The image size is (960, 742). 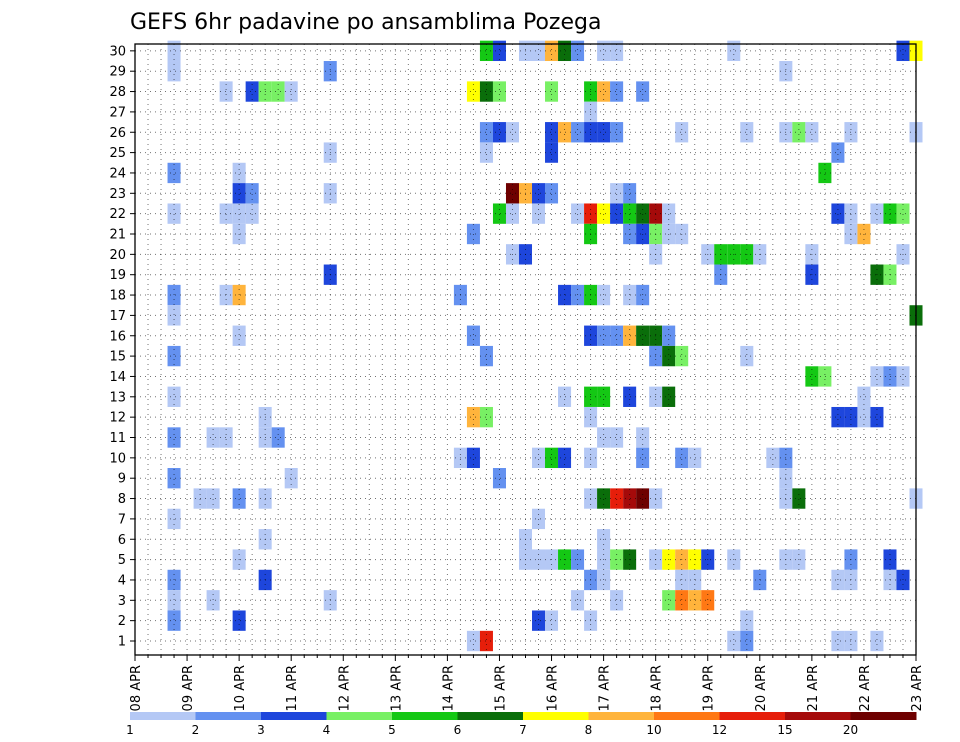 What do you see at coordinates (240, 688) in the screenshot?
I see `x-tick-label: 10 APR` at bounding box center [240, 688].